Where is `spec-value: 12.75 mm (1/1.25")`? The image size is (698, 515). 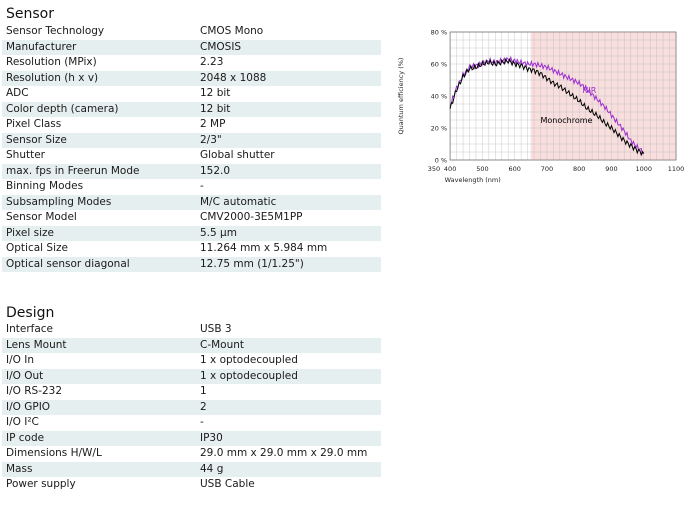
spec-value: 12.75 mm (1/1.25") is located at coordinates (288, 264).